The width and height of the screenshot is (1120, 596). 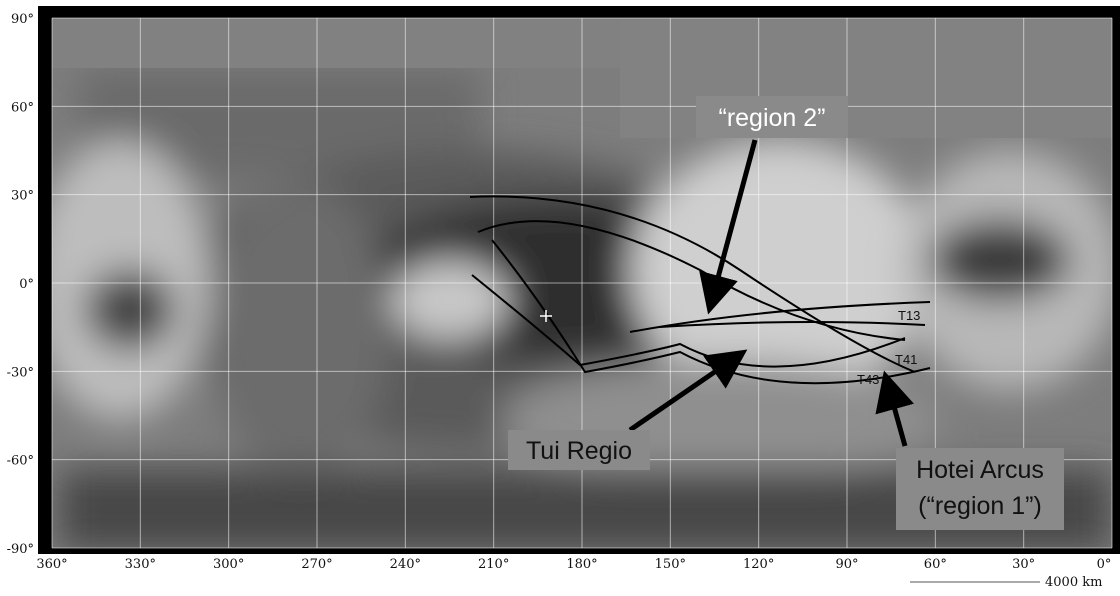 I want to click on lon-label: 120°, so click(x=758, y=564).